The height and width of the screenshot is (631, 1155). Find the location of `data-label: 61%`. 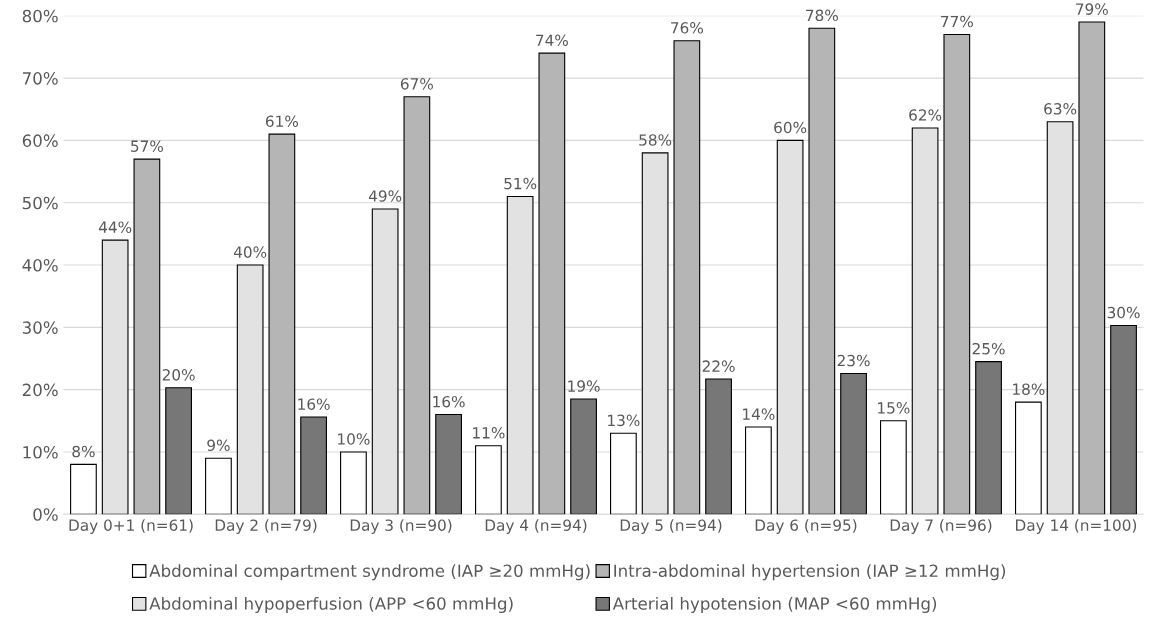

data-label: 61% is located at coordinates (282, 121).